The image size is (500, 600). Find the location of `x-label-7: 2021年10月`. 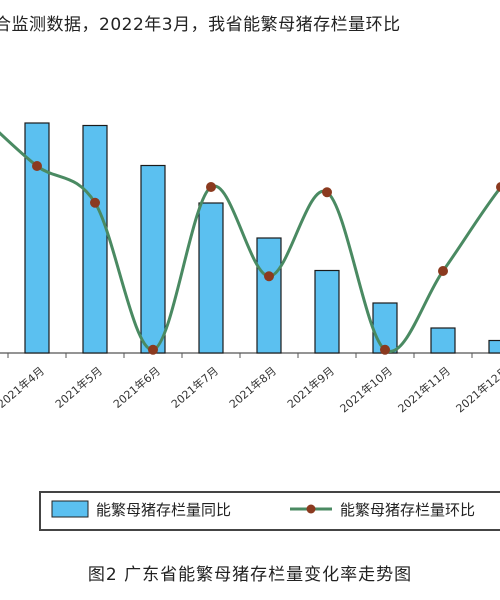

x-label-7: 2021年10月 is located at coordinates (366, 390).